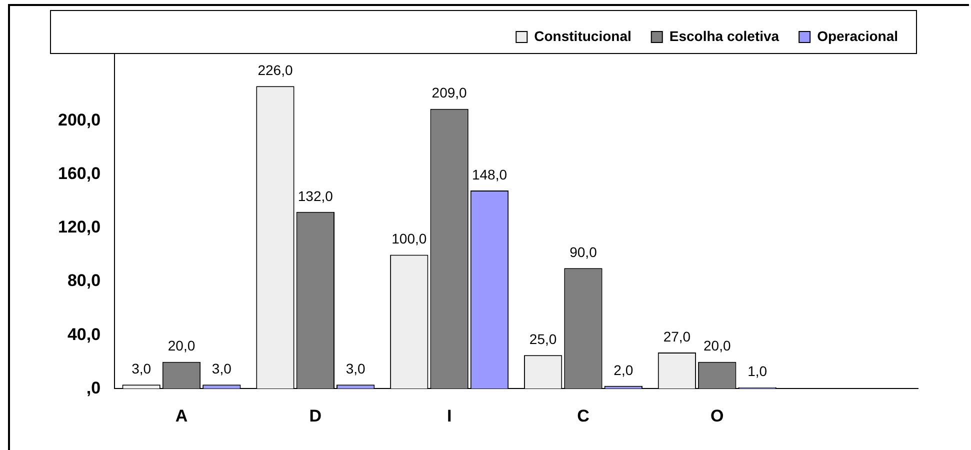 The width and height of the screenshot is (971, 450). What do you see at coordinates (316, 196) in the screenshot?
I see `data-label: 132,0` at bounding box center [316, 196].